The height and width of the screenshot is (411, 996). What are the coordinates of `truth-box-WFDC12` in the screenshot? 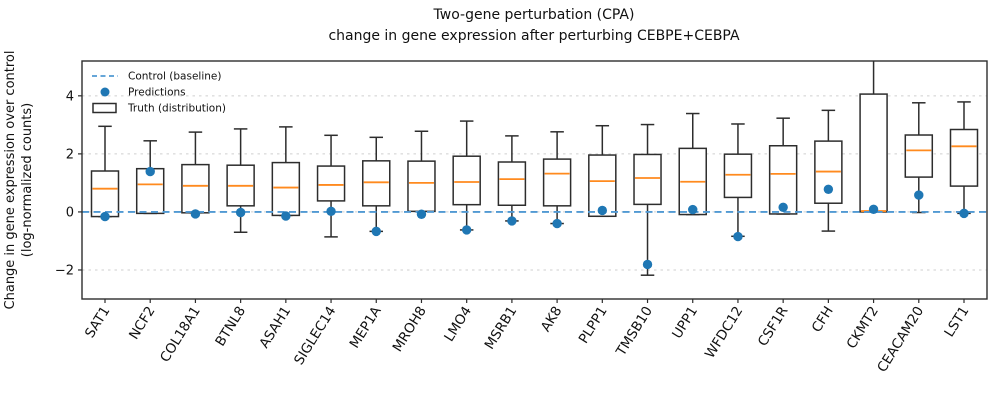 It's located at (738, 180).